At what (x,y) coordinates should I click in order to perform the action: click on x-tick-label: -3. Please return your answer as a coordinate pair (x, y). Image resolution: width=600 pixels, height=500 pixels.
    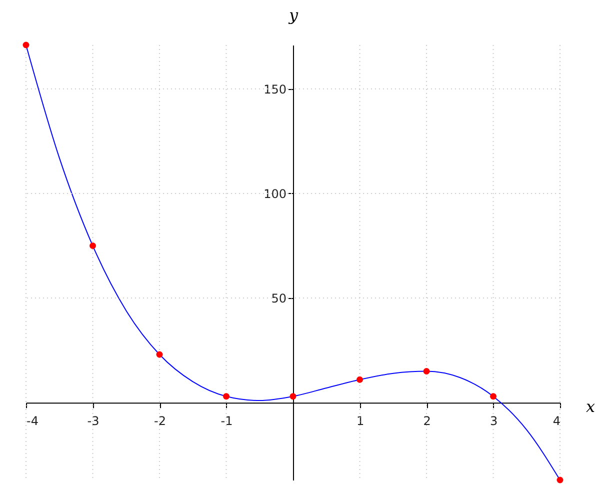
    Looking at the image, I should click on (93, 421).